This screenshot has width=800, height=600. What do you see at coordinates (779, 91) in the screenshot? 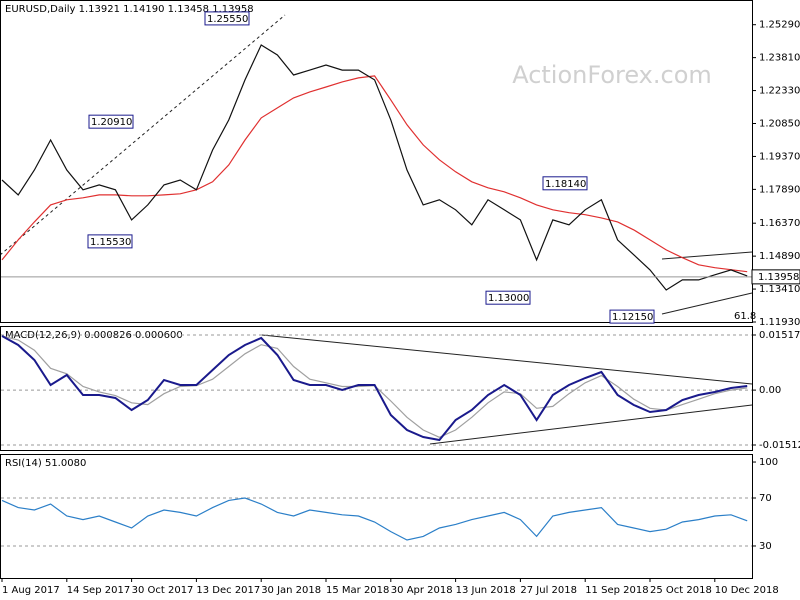
I see `y-tick-label: 1.22330` at bounding box center [779, 91].